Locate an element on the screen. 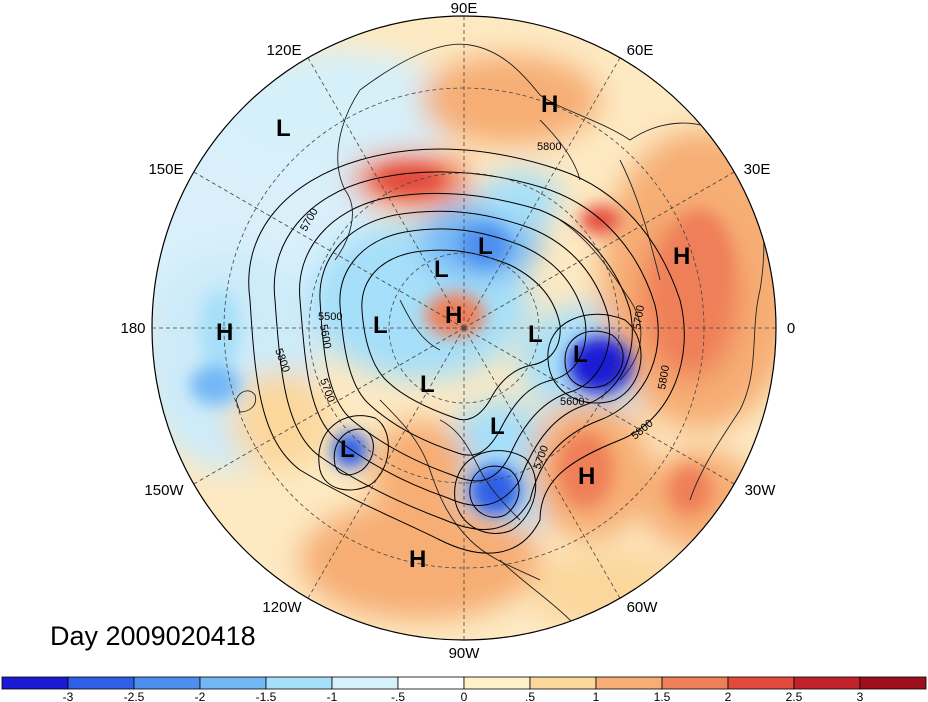 Image resolution: width=928 pixels, height=702 pixels. lon-label-180: 180 is located at coordinates (132, 328).